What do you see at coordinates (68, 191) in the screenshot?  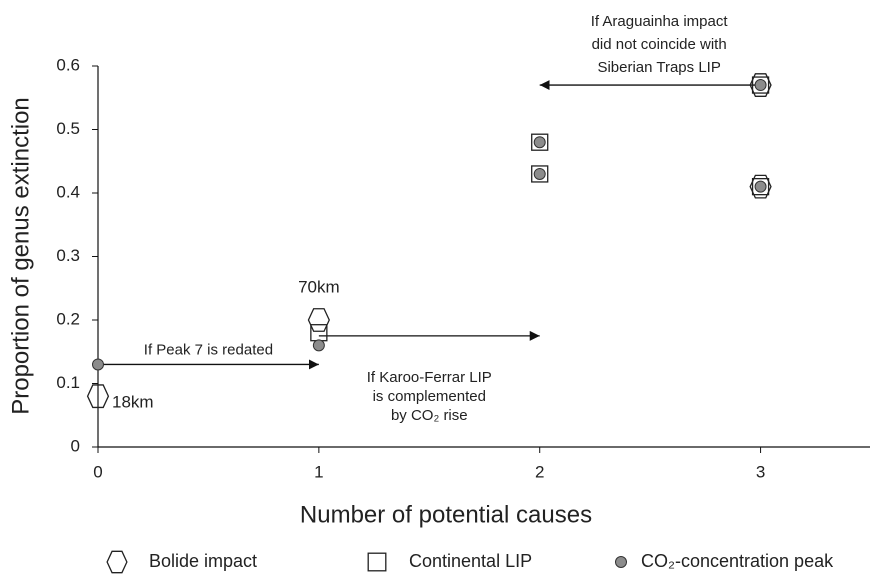 I see `y-tick-label: 0.4` at bounding box center [68, 191].